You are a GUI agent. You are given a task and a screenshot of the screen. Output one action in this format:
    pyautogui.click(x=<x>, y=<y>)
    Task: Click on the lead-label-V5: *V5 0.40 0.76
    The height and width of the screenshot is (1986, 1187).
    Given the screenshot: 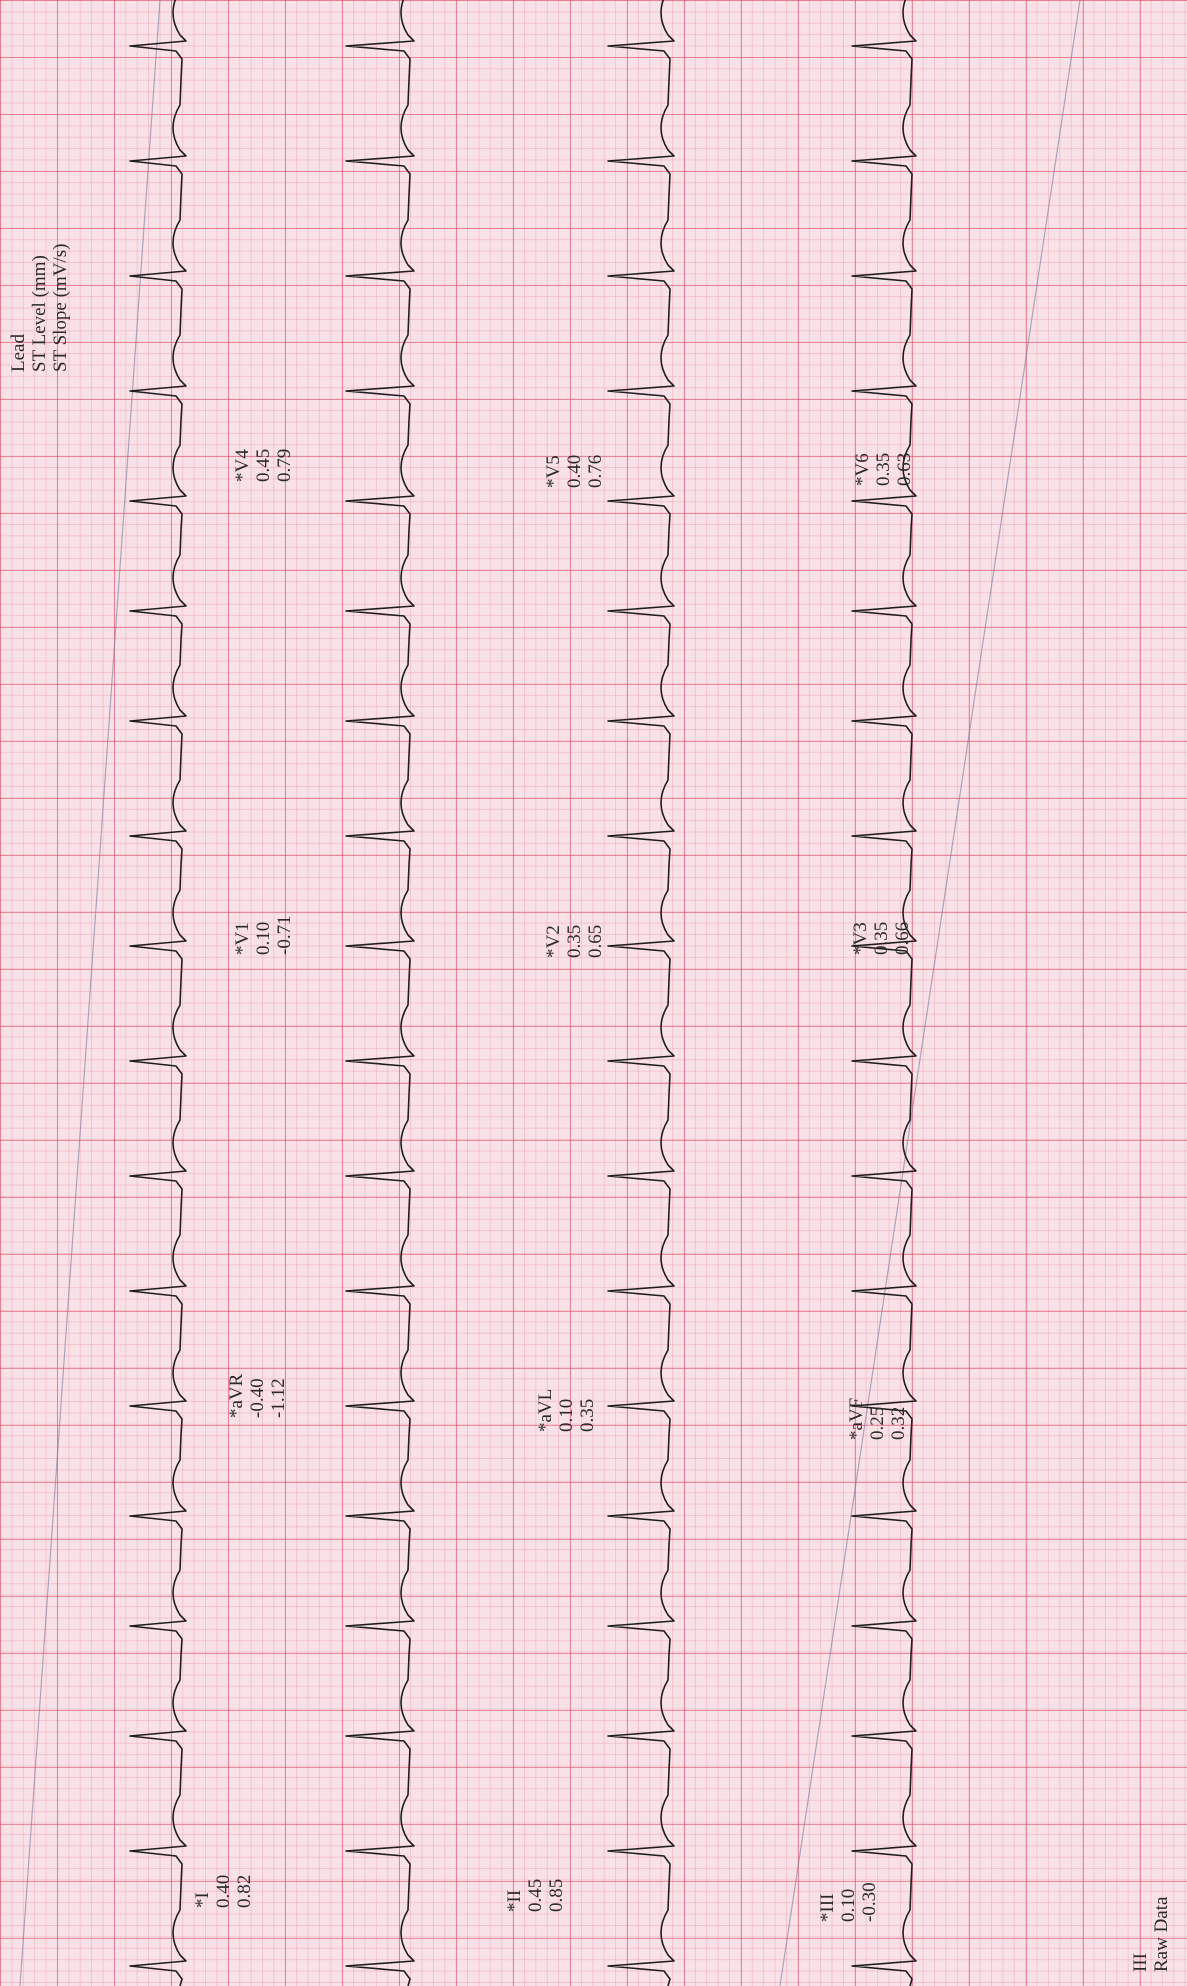 What is the action you would take?
    pyautogui.click(x=574, y=471)
    